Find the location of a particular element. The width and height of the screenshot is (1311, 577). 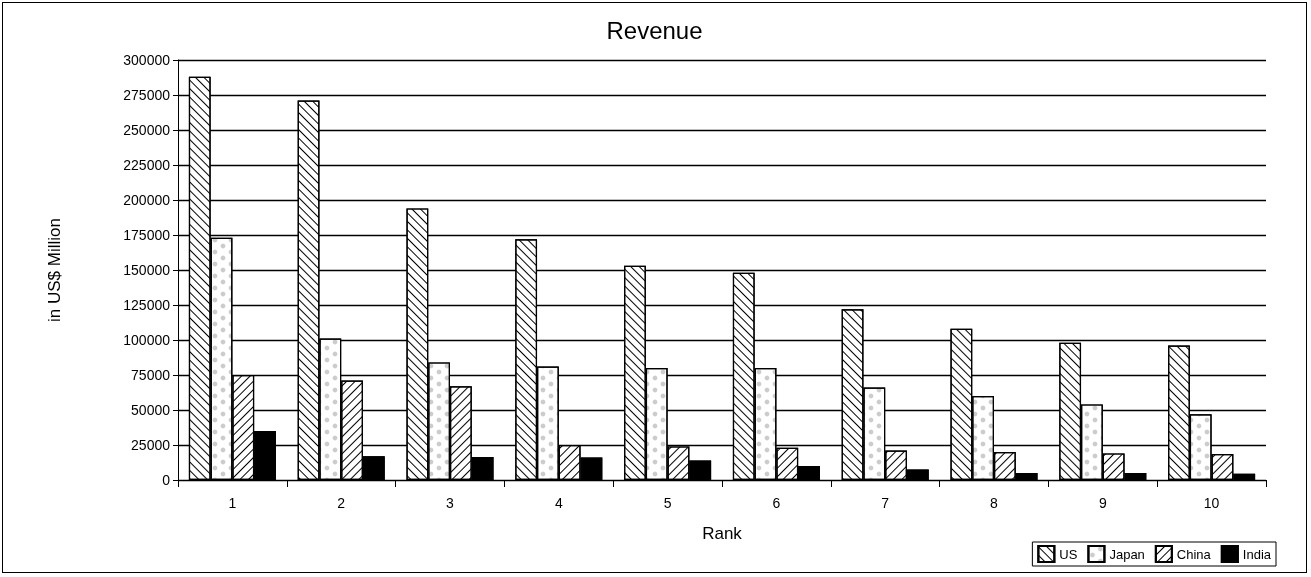

x-tick-label: 5 is located at coordinates (667, 503).